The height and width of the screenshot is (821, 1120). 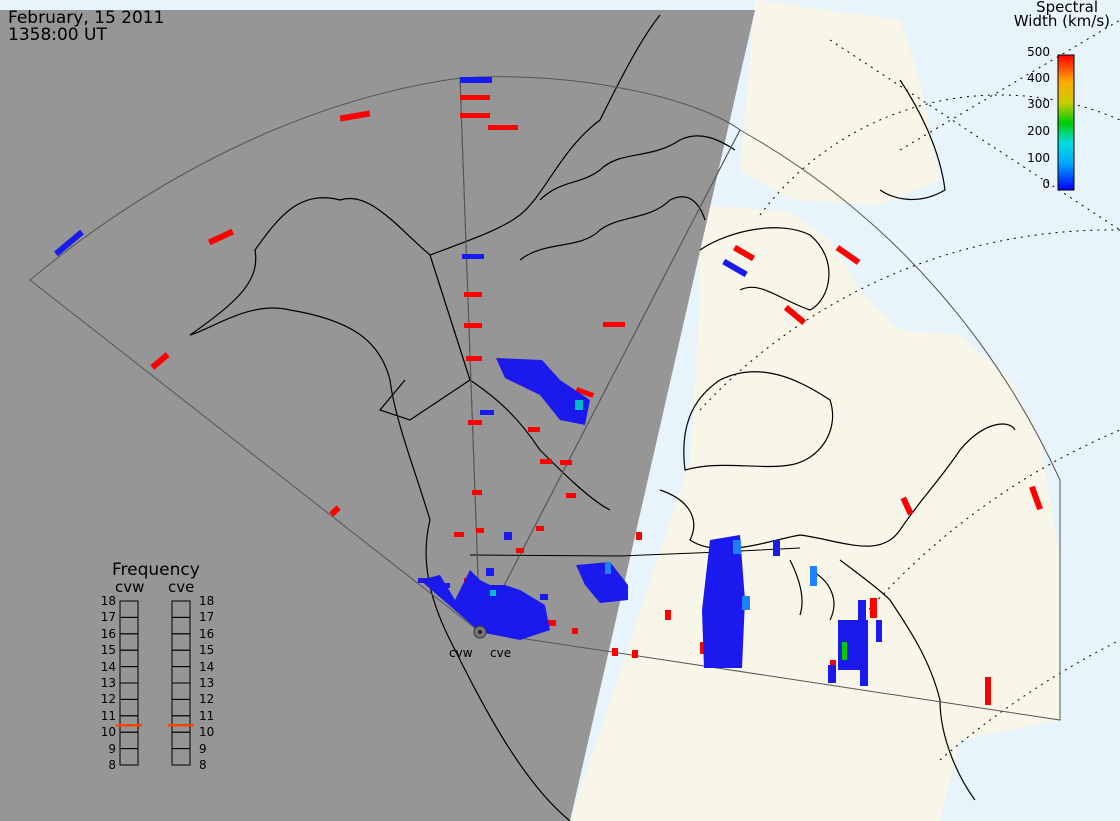 I want to click on legend-tick: 0, so click(x=1046, y=184).